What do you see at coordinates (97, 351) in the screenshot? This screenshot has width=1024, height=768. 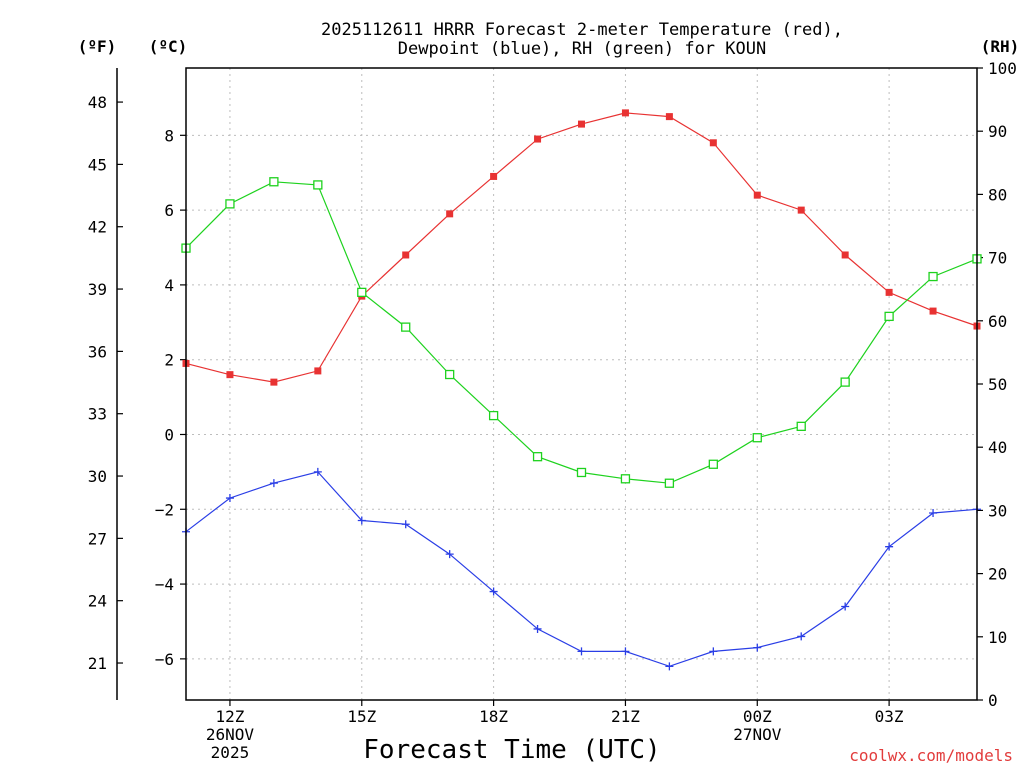 I see `fahrenheit-tick-label: 36` at bounding box center [97, 351].